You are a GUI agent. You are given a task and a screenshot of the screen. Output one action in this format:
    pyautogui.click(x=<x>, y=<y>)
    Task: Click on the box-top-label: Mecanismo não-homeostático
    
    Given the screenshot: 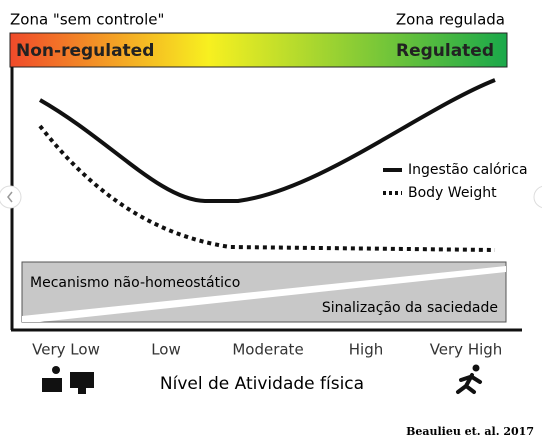 What is the action you would take?
    pyautogui.click(x=135, y=283)
    